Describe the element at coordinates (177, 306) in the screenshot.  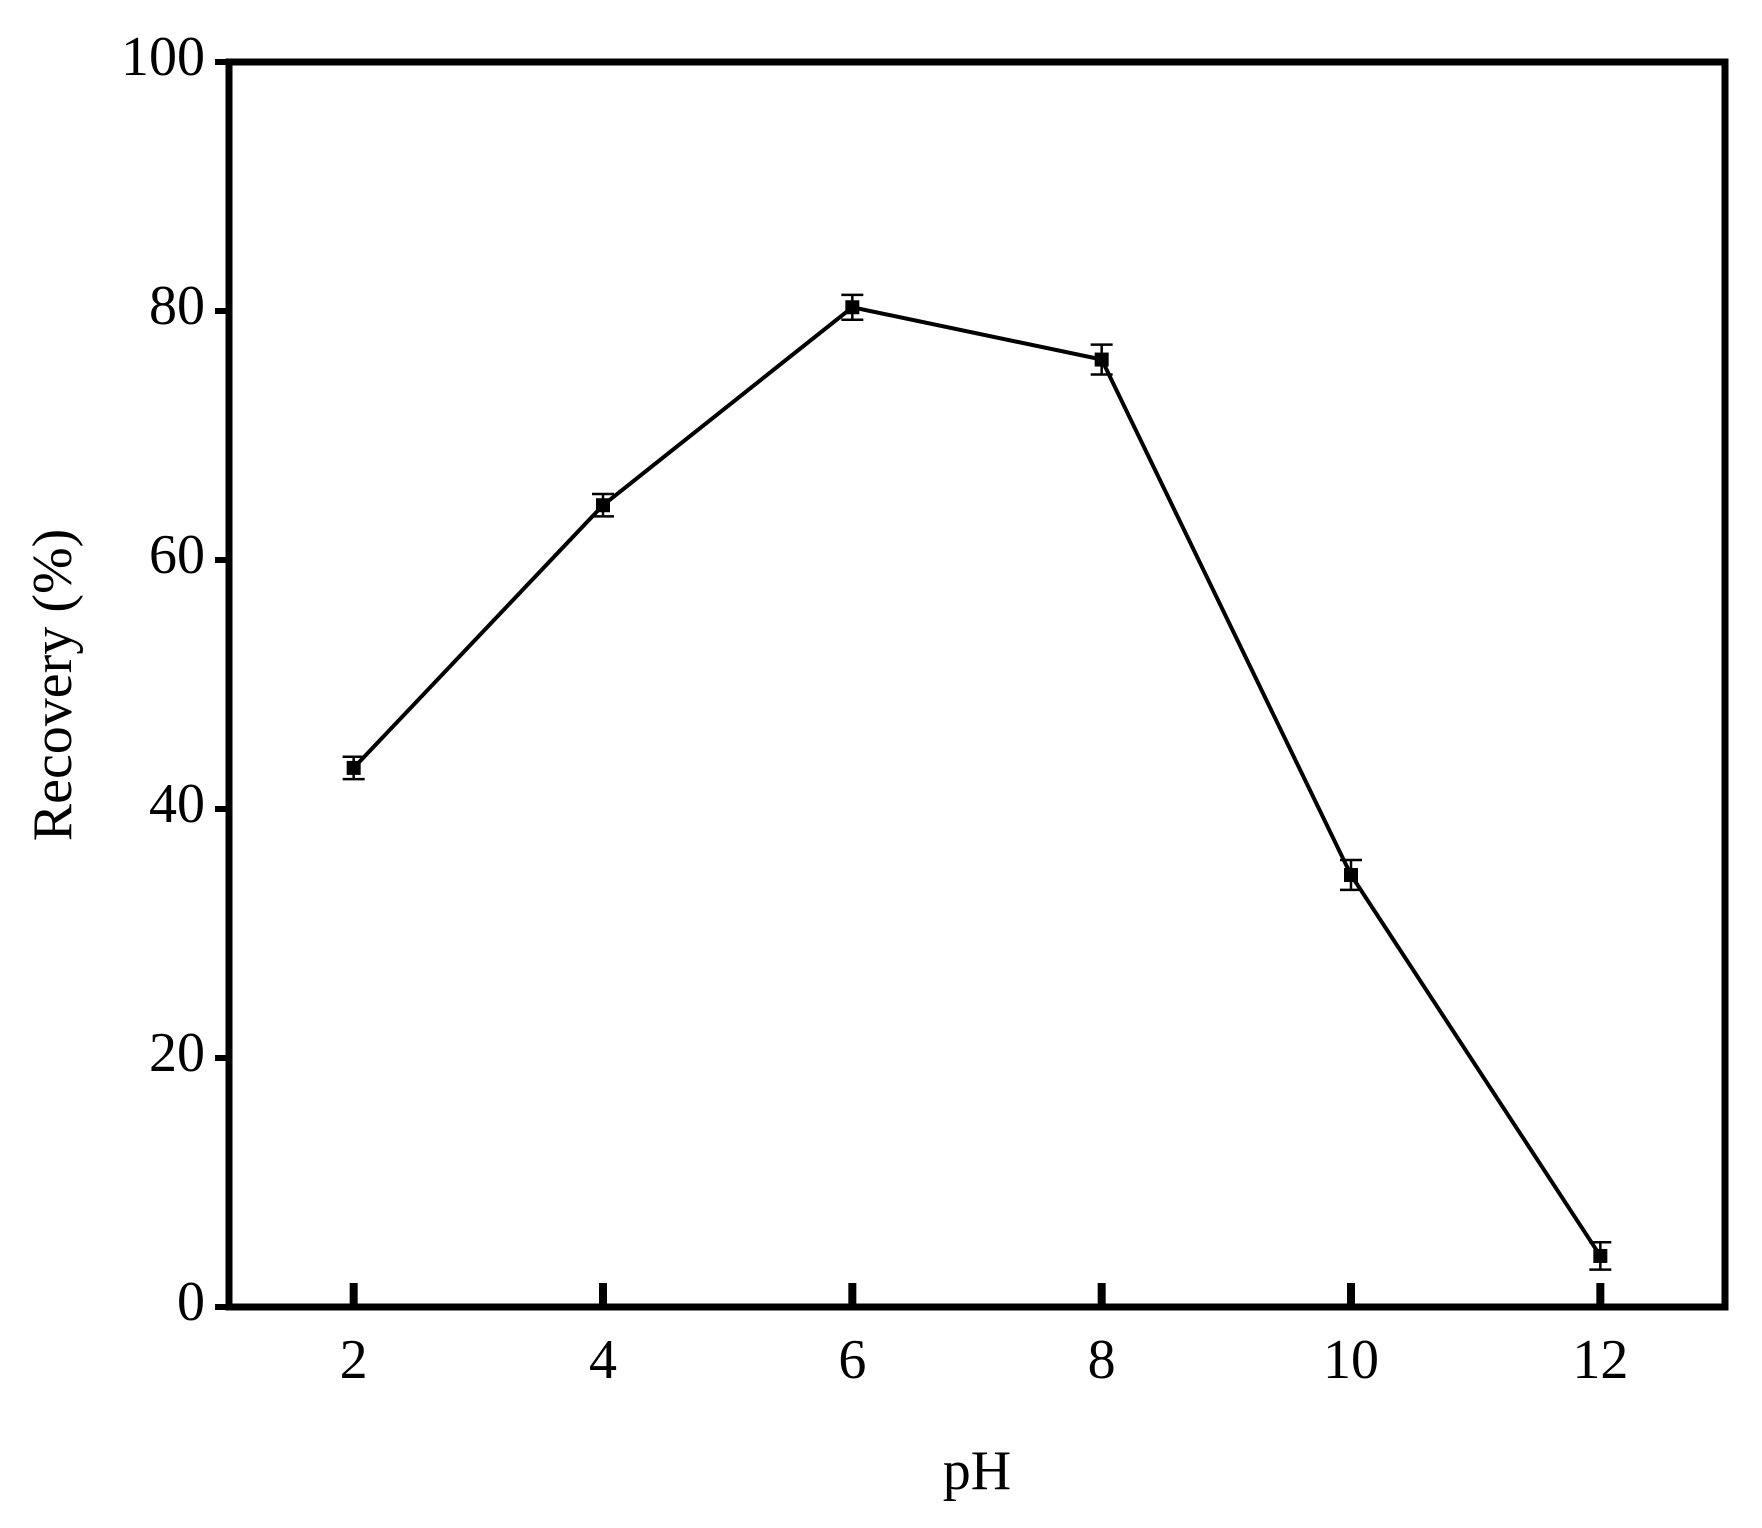
I see `y-tick-label: 80` at that location.